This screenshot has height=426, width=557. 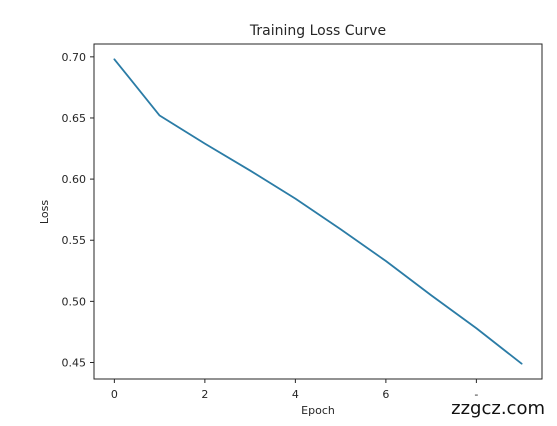 I want to click on y-tick-label: 0.55, so click(x=74, y=240).